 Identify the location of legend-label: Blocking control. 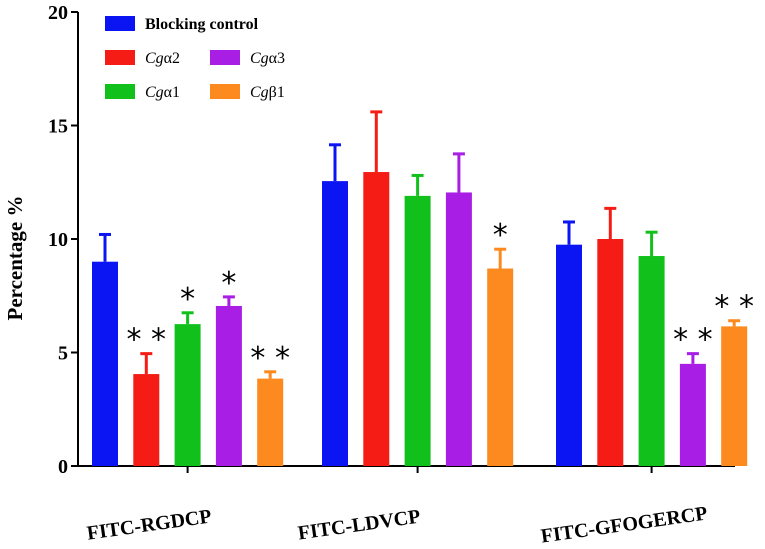
(202, 24).